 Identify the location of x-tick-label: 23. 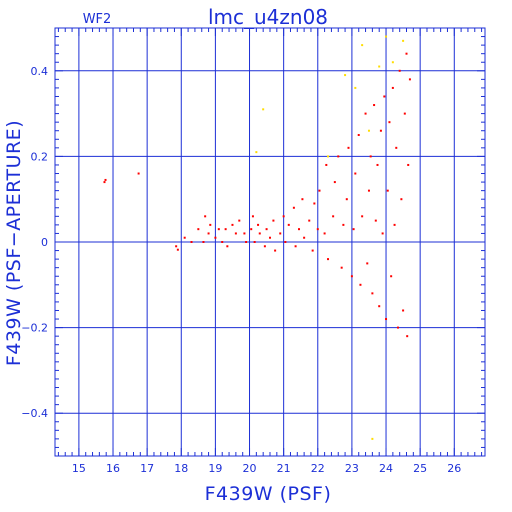
(352, 468).